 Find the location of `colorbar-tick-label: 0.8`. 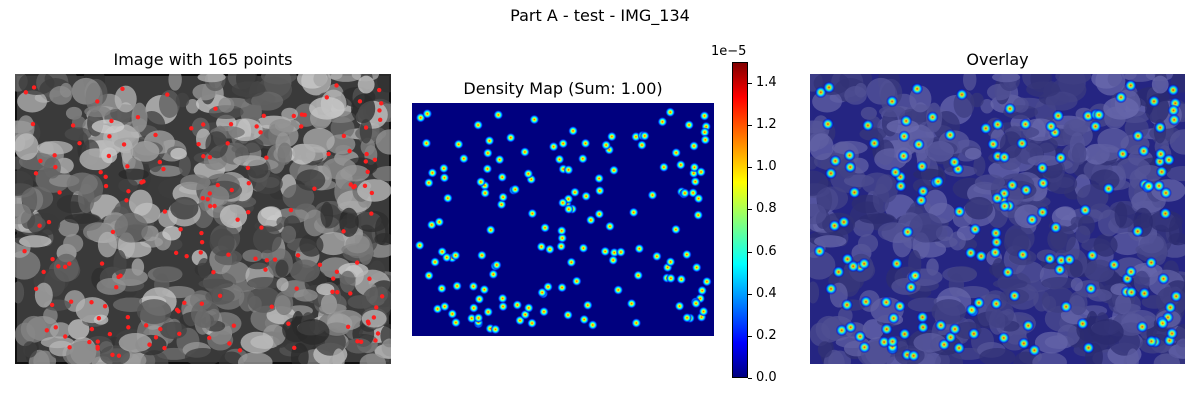

colorbar-tick-label: 0.8 is located at coordinates (766, 209).